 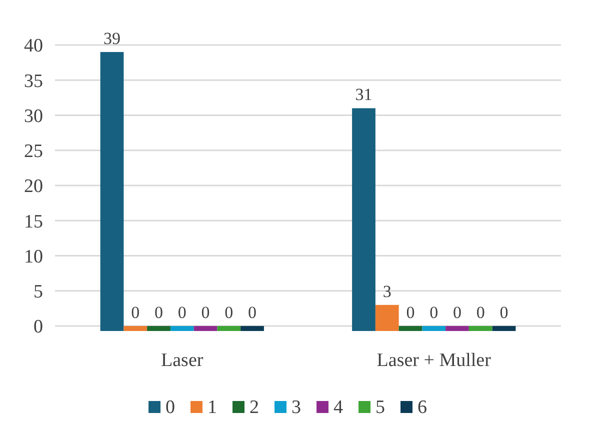 I want to click on y-tick-label: 20, so click(x=33, y=187).